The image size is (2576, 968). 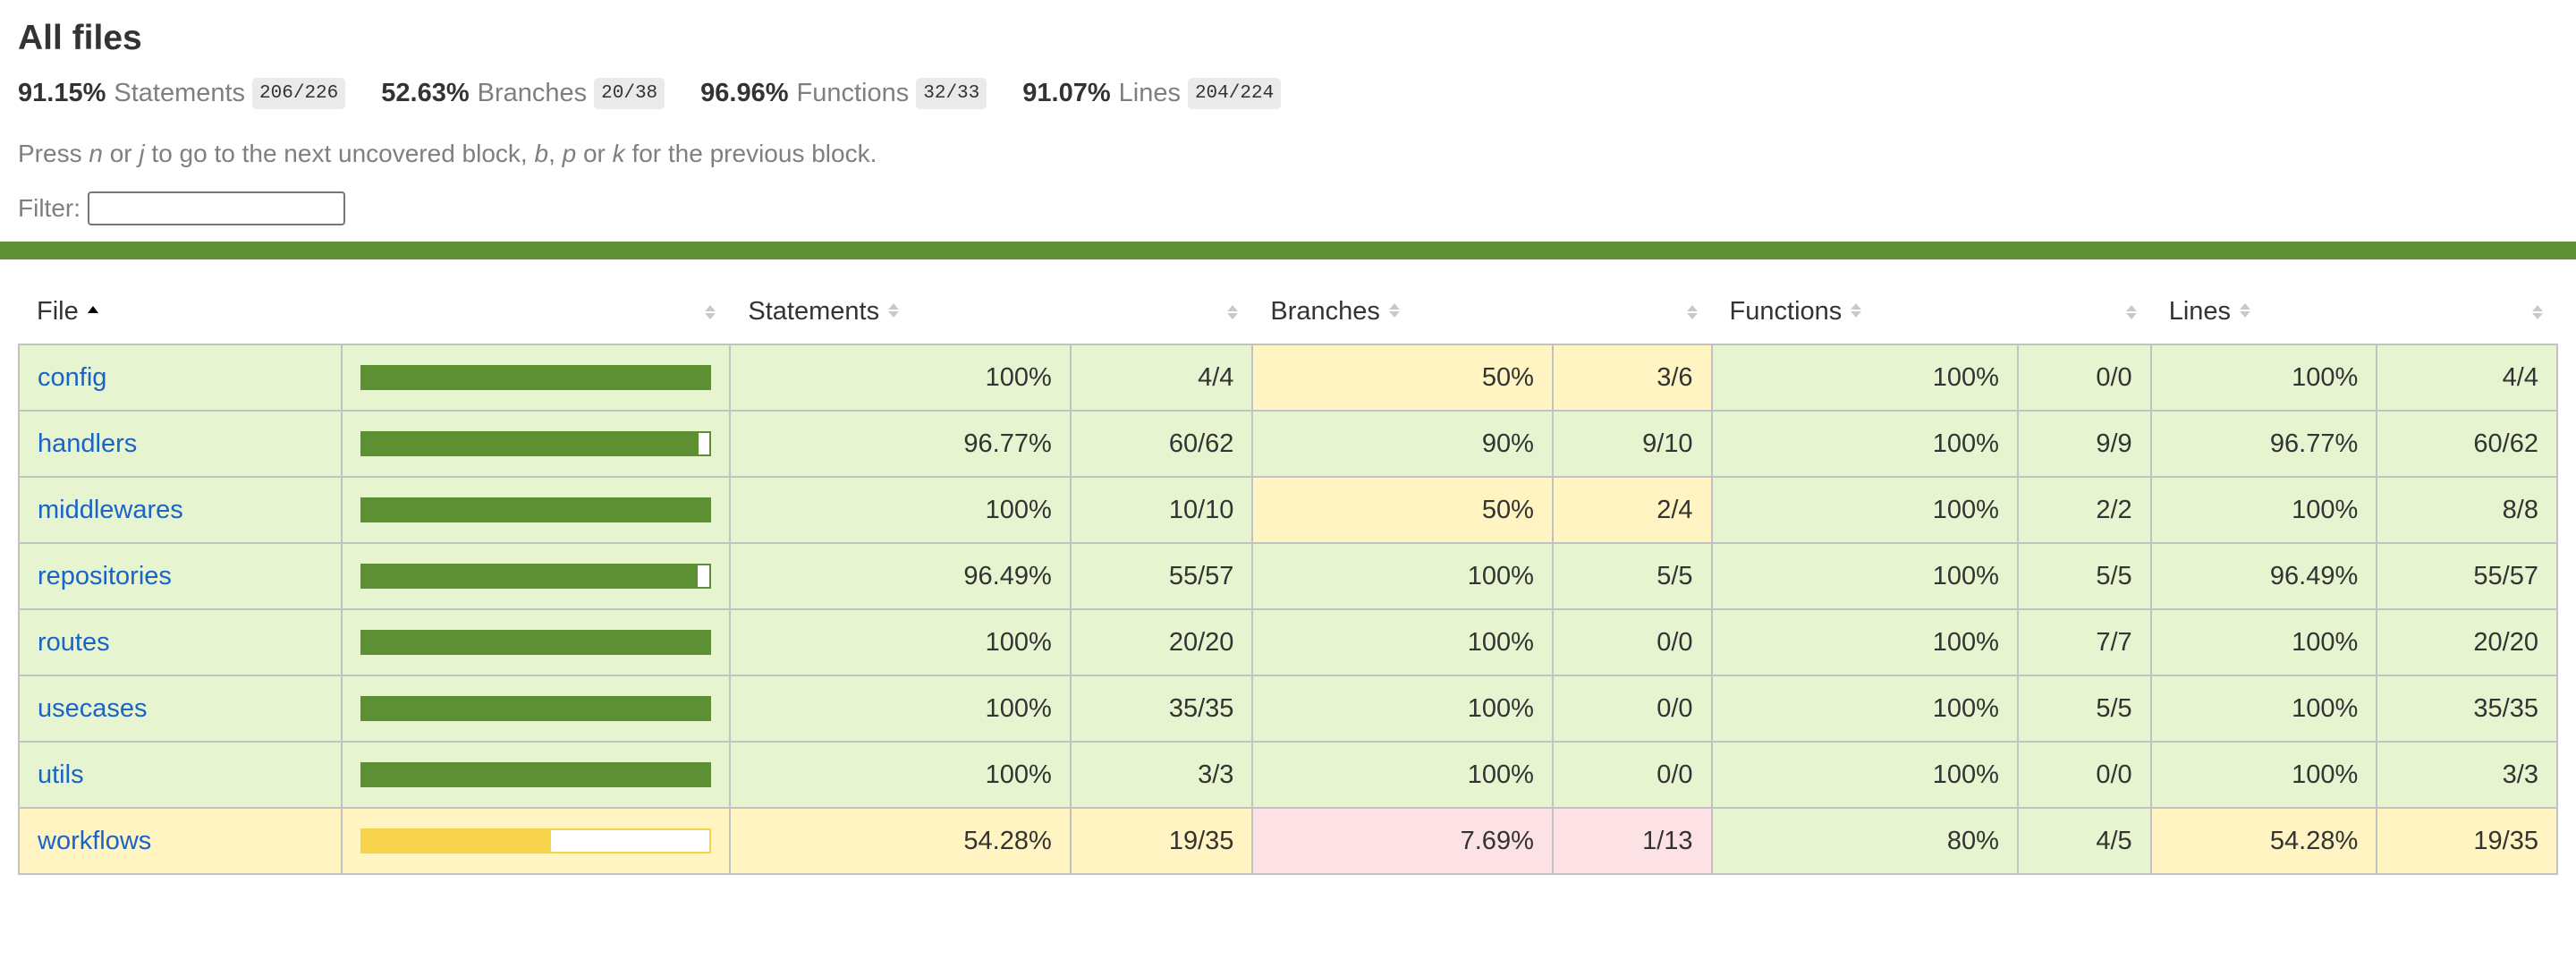 What do you see at coordinates (814, 311) in the screenshot?
I see `header-label: Statements` at bounding box center [814, 311].